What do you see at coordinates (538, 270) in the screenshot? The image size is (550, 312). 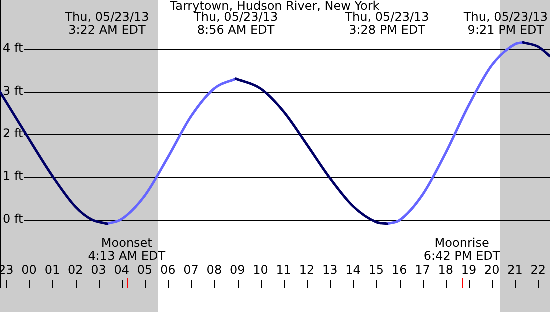 I see `x-tick-label: 22` at bounding box center [538, 270].